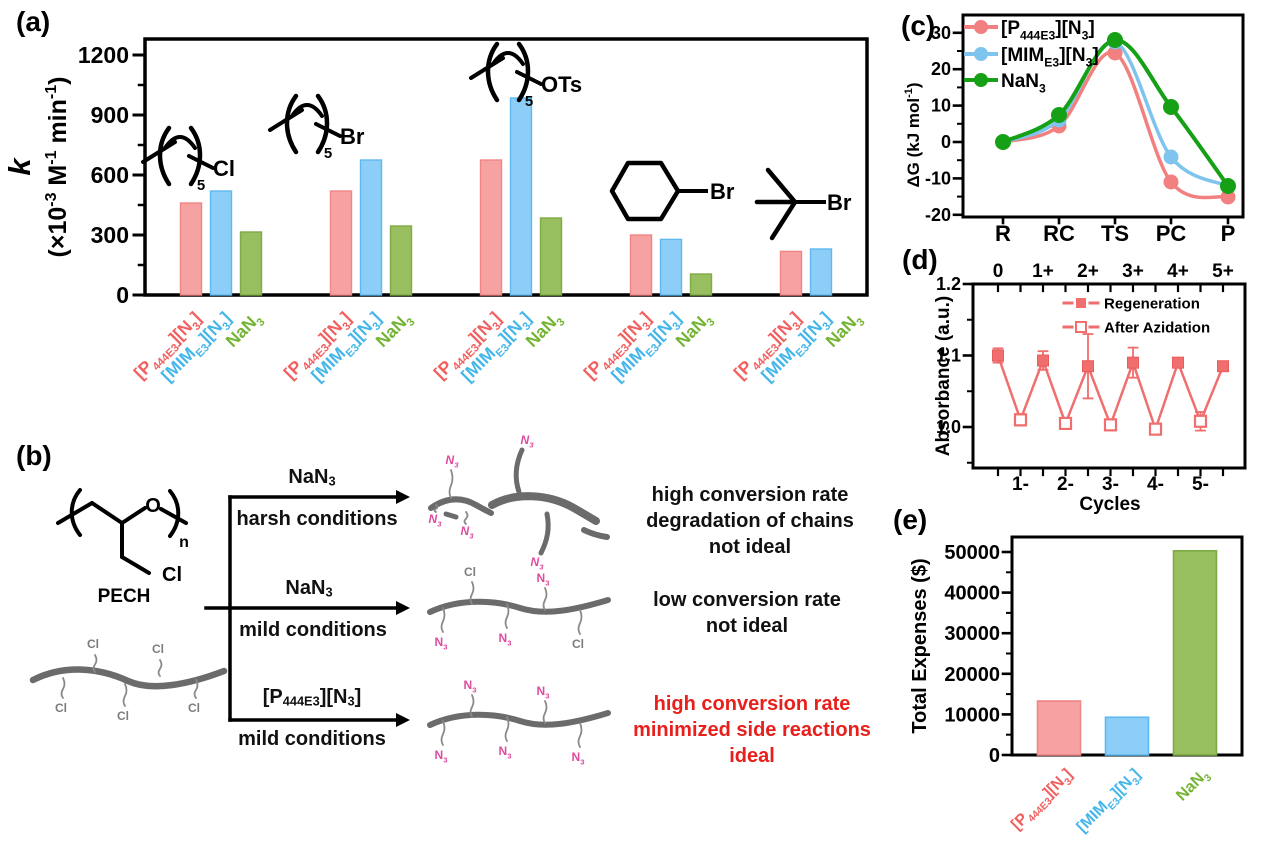 The height and width of the screenshot is (847, 1269). Describe the element at coordinates (981, 27) in the screenshot. I see `legend-marker` at that location.